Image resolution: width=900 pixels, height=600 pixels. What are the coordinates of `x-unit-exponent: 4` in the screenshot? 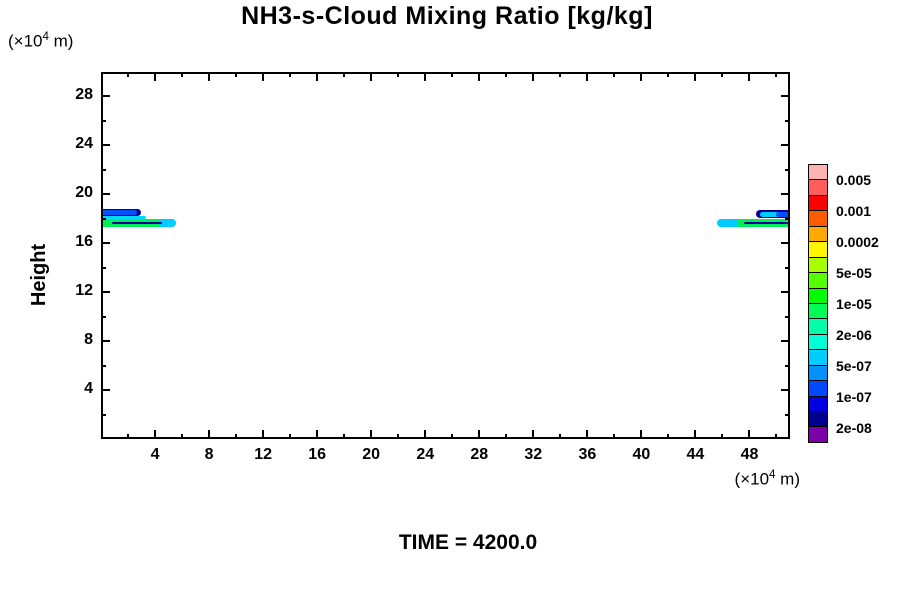 It's located at (772, 475).